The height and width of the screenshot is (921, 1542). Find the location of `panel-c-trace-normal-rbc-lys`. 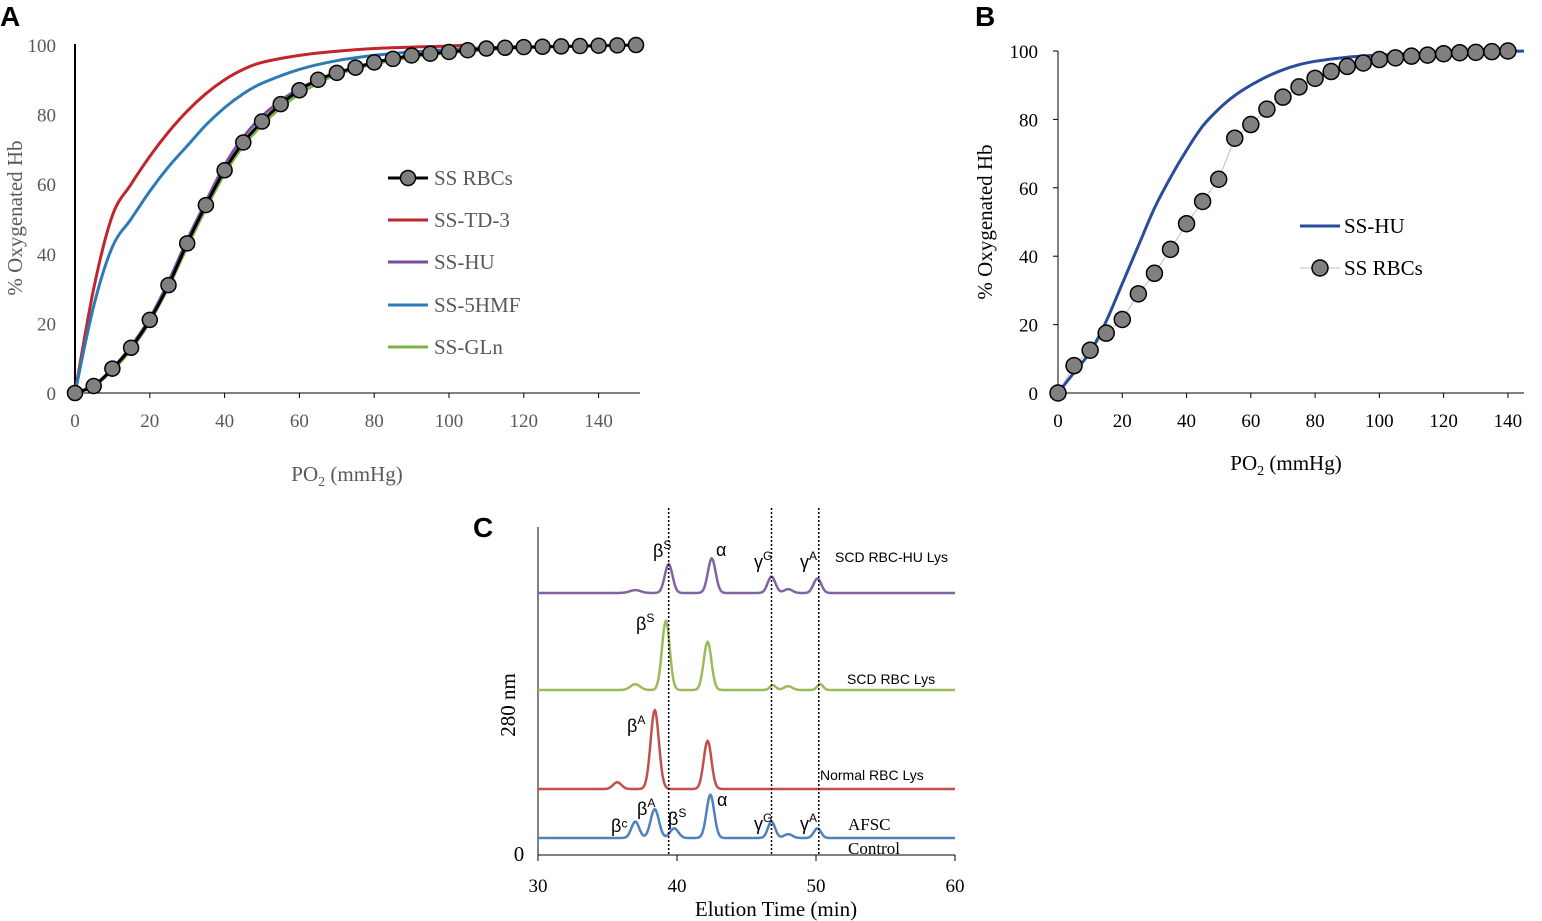

panel-c-trace-normal-rbc-lys is located at coordinates (746, 749).